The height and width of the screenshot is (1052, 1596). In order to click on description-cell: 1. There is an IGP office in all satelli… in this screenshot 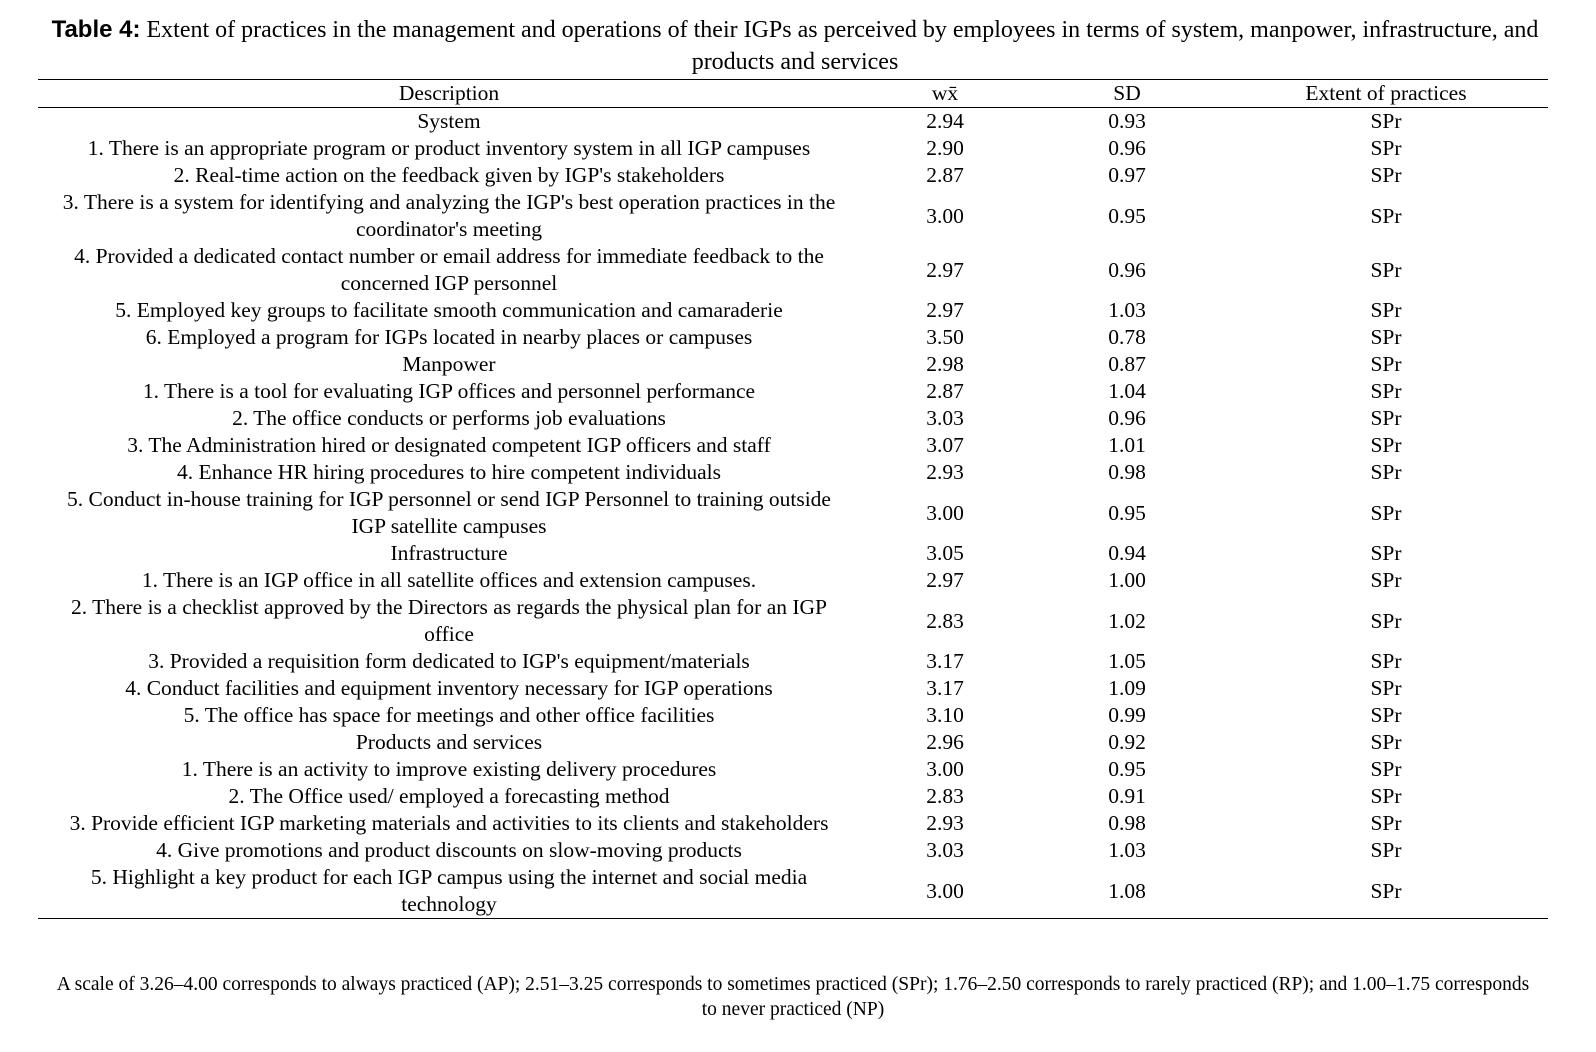, I will do `click(449, 580)`.